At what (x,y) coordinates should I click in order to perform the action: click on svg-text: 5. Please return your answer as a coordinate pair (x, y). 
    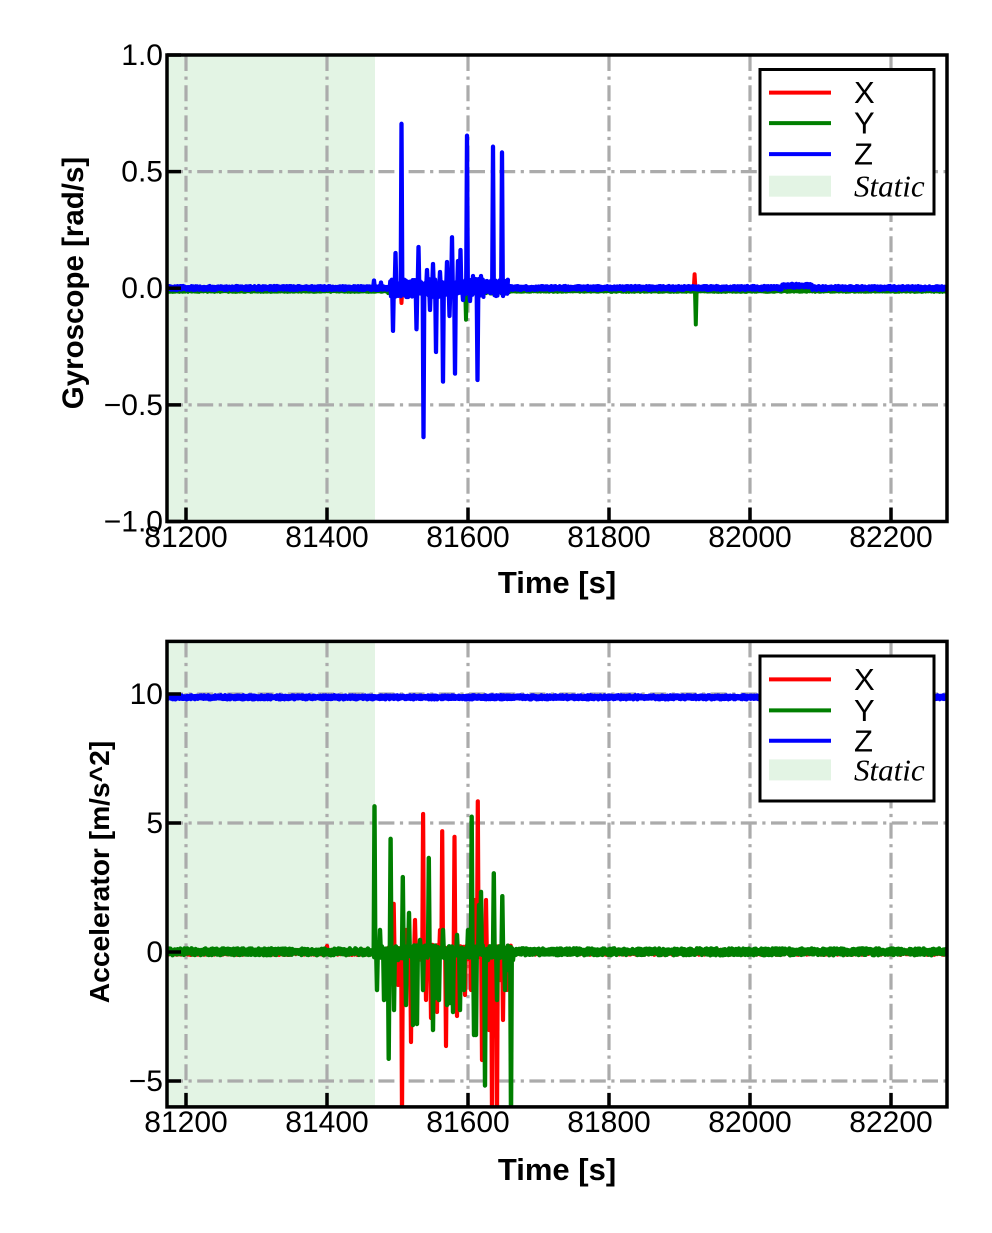
    Looking at the image, I should click on (154, 823).